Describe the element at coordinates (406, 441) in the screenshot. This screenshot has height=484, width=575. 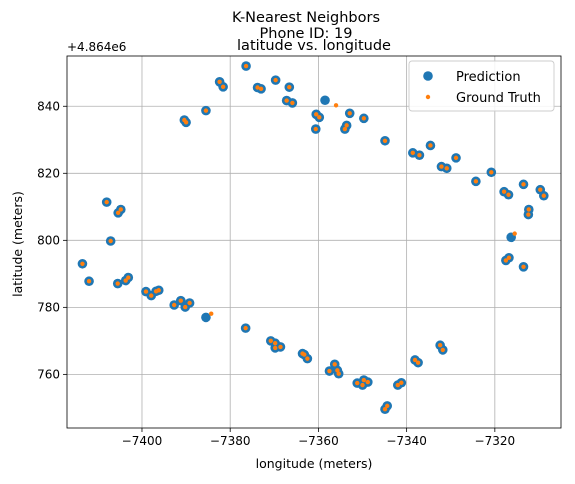
I see `x-tick-label: −7340` at that location.